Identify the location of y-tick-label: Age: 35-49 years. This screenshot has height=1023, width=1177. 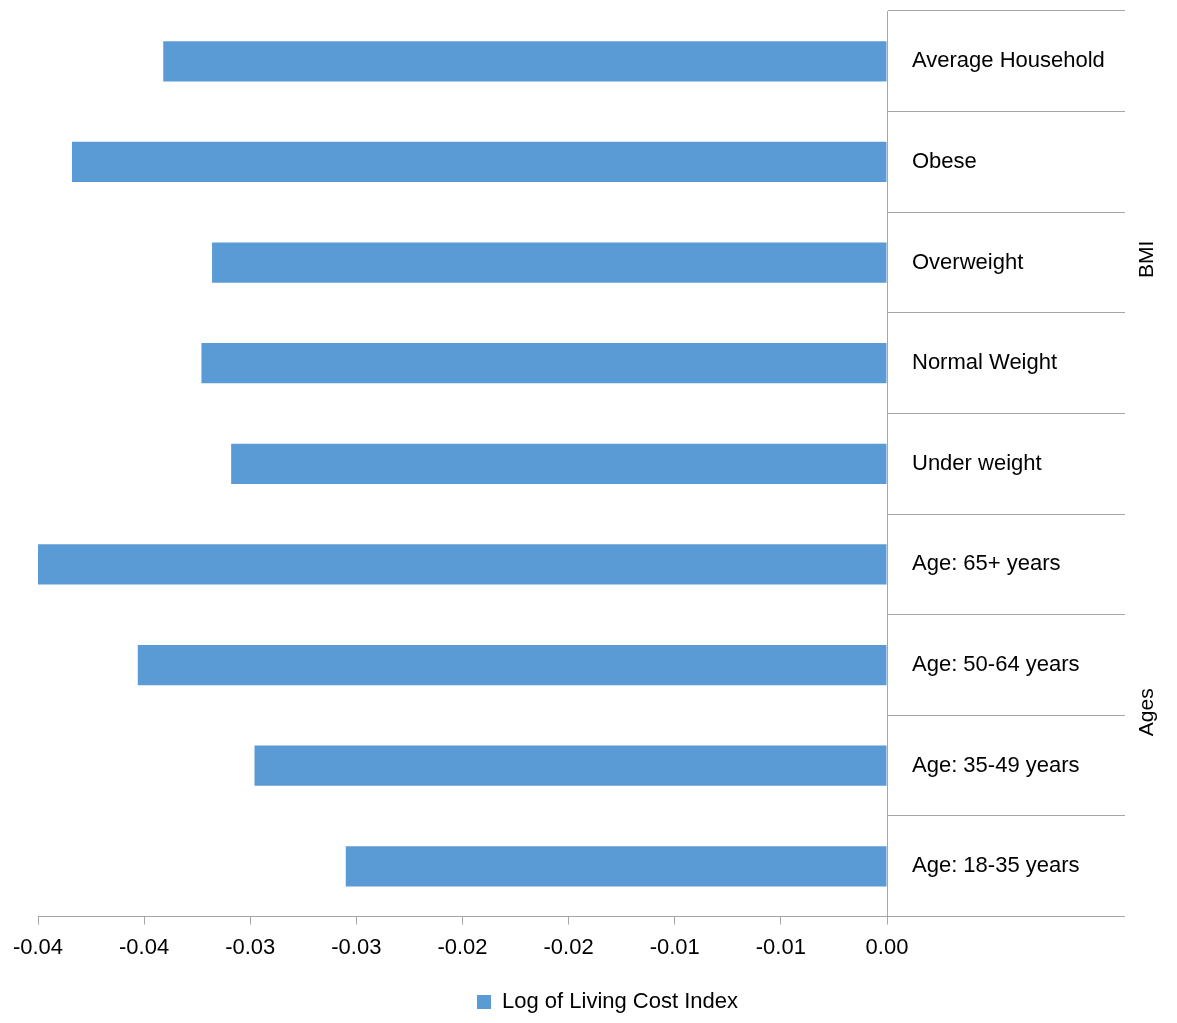
(996, 764).